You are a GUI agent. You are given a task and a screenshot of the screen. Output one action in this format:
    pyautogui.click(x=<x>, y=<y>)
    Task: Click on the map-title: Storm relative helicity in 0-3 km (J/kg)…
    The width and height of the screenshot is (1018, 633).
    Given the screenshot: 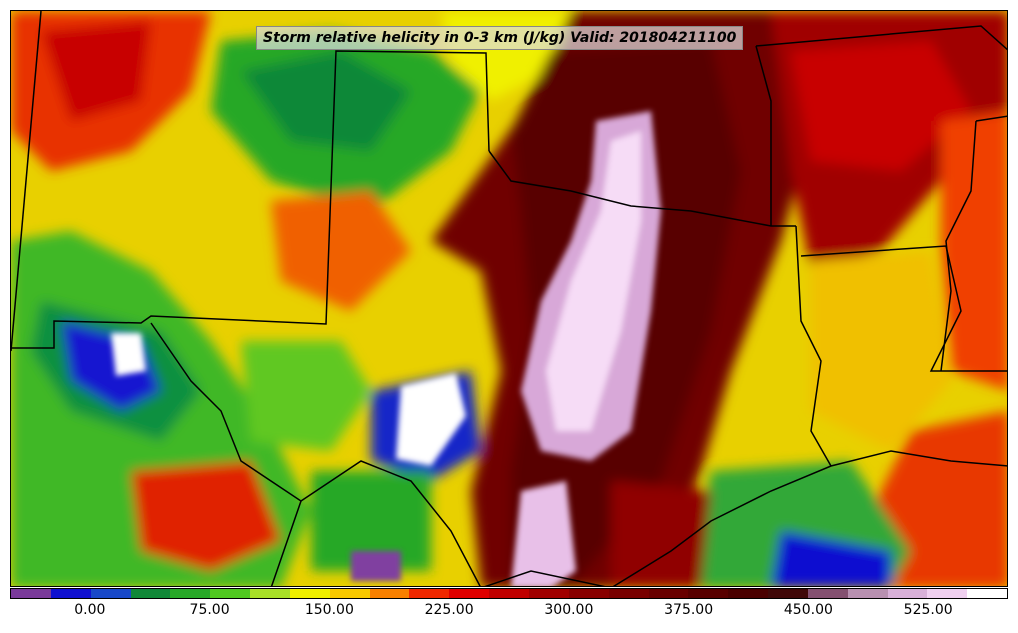 What is the action you would take?
    pyautogui.click(x=500, y=38)
    